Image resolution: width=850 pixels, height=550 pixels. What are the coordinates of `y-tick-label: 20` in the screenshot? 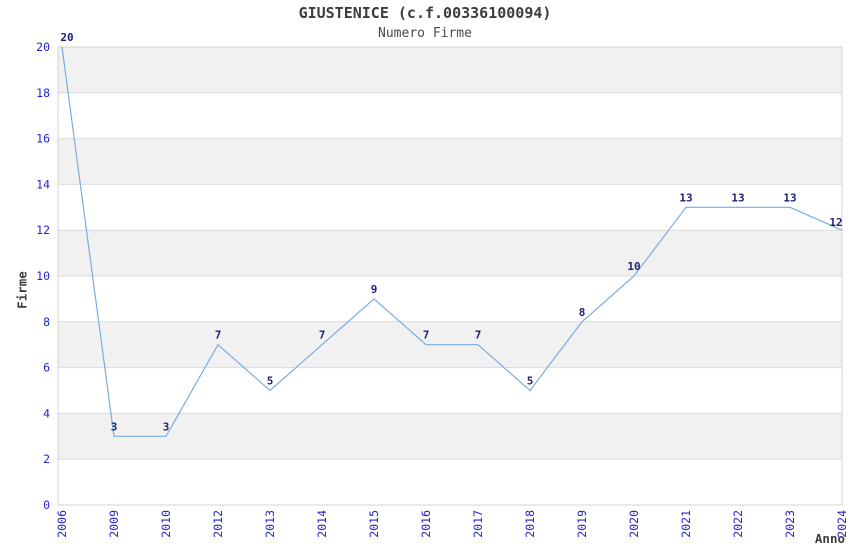 It's located at (43, 47).